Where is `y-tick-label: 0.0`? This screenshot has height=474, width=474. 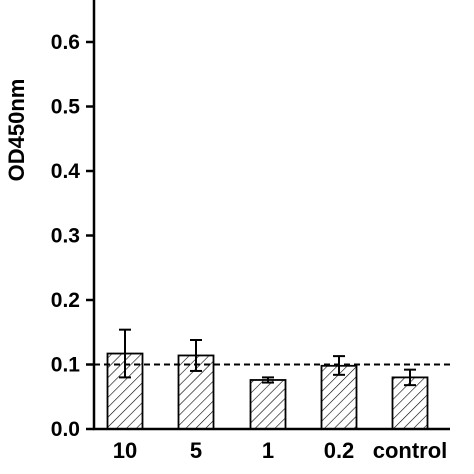
y-tick-label: 0.0 is located at coordinates (65, 429).